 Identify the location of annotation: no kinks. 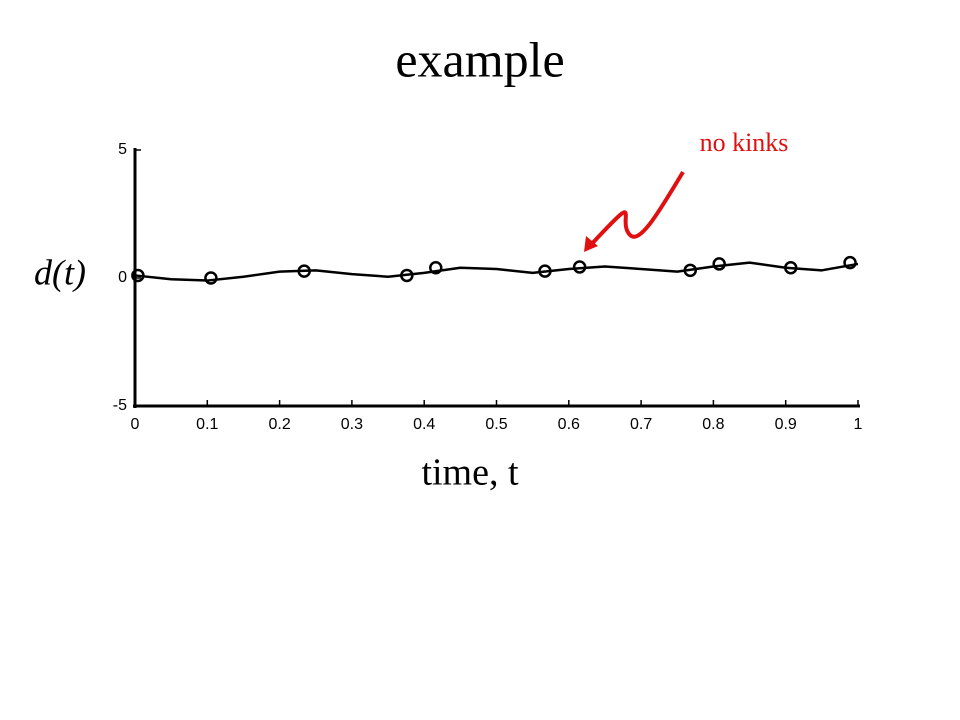
(744, 142).